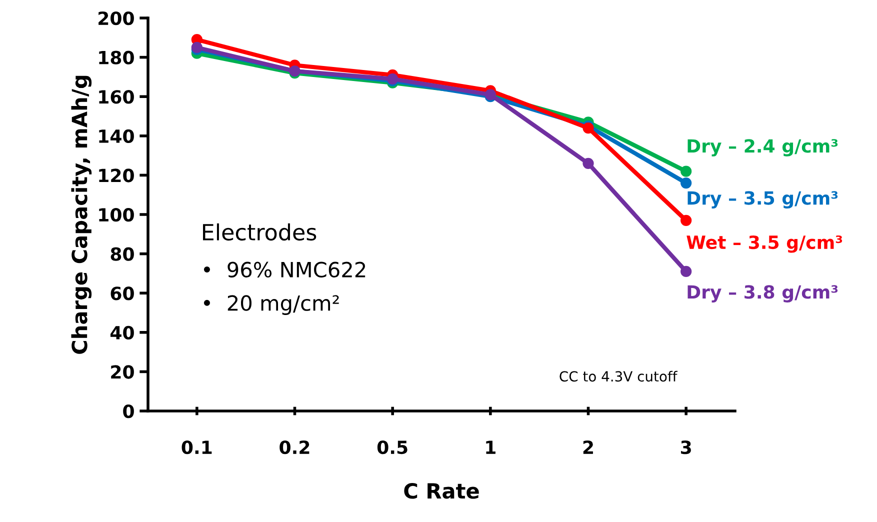 Image resolution: width=877 pixels, height=522 pixels. Describe the element at coordinates (619, 376) in the screenshot. I see `annotation: CC to 4.3V cutoff` at that location.